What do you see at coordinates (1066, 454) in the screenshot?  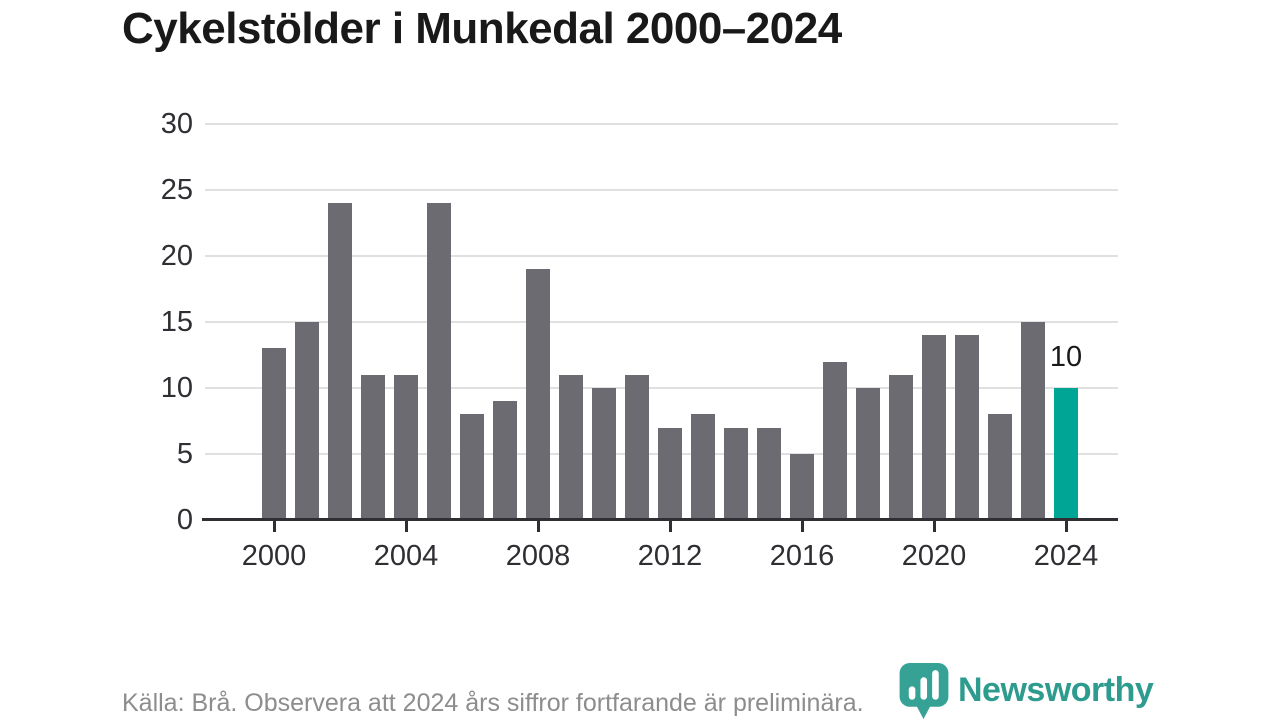 I see `bar-highlighted` at bounding box center [1066, 454].